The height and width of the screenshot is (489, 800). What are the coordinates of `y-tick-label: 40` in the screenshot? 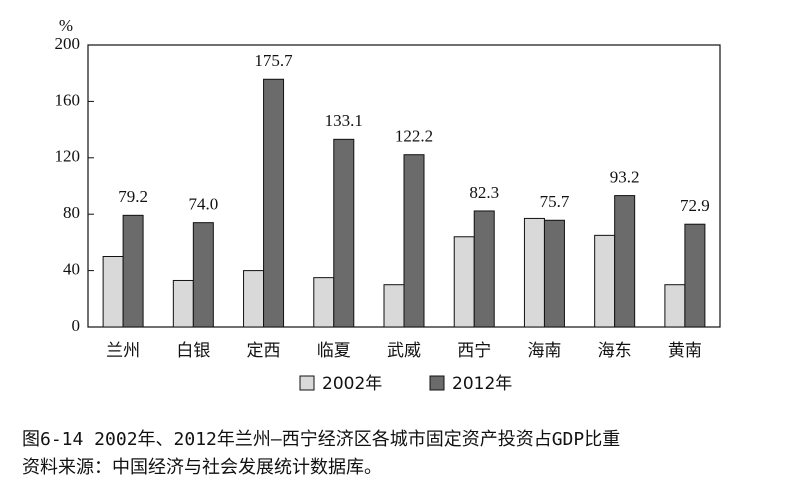 It's located at (71, 269).